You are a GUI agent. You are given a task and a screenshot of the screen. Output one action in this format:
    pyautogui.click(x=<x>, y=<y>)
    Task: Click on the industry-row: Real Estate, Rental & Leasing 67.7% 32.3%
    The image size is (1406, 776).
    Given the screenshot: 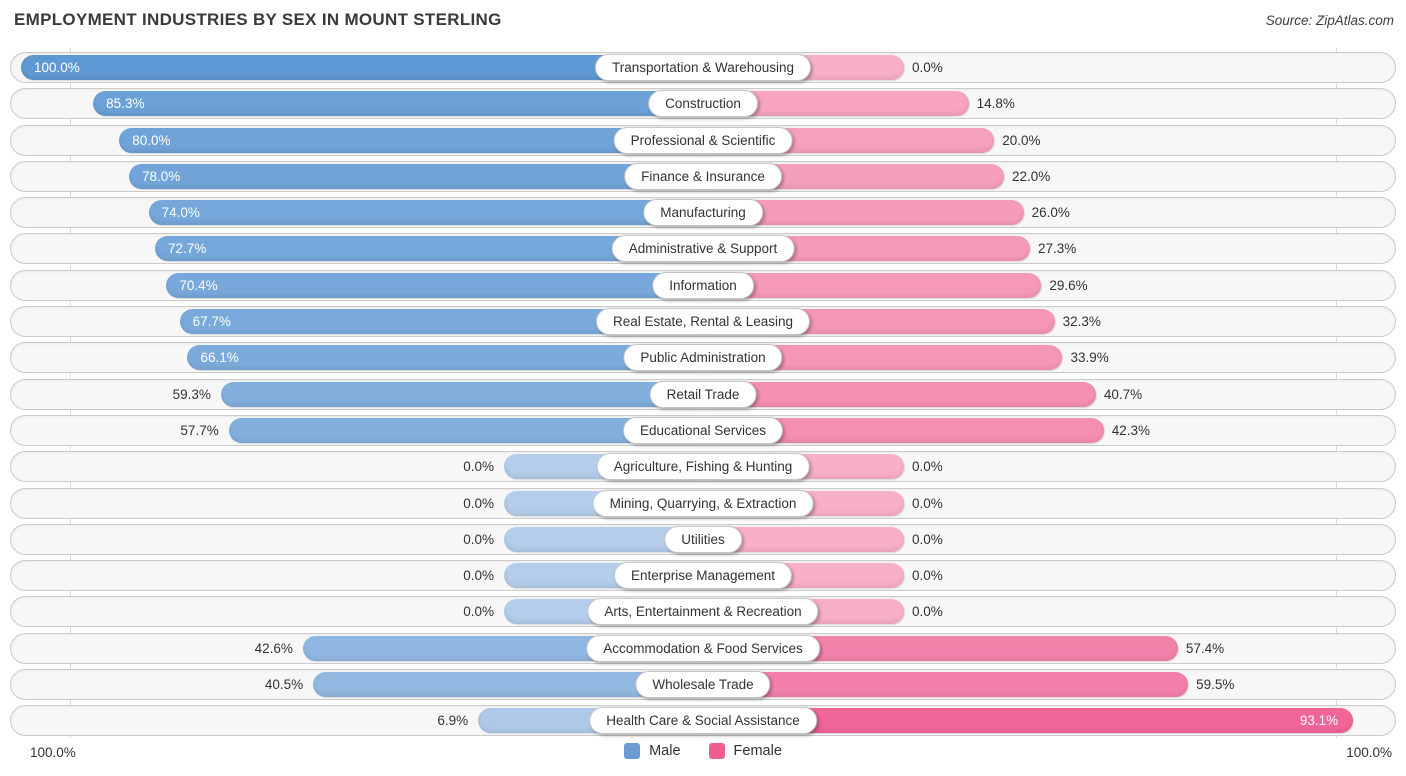 What is the action you would take?
    pyautogui.click(x=703, y=322)
    